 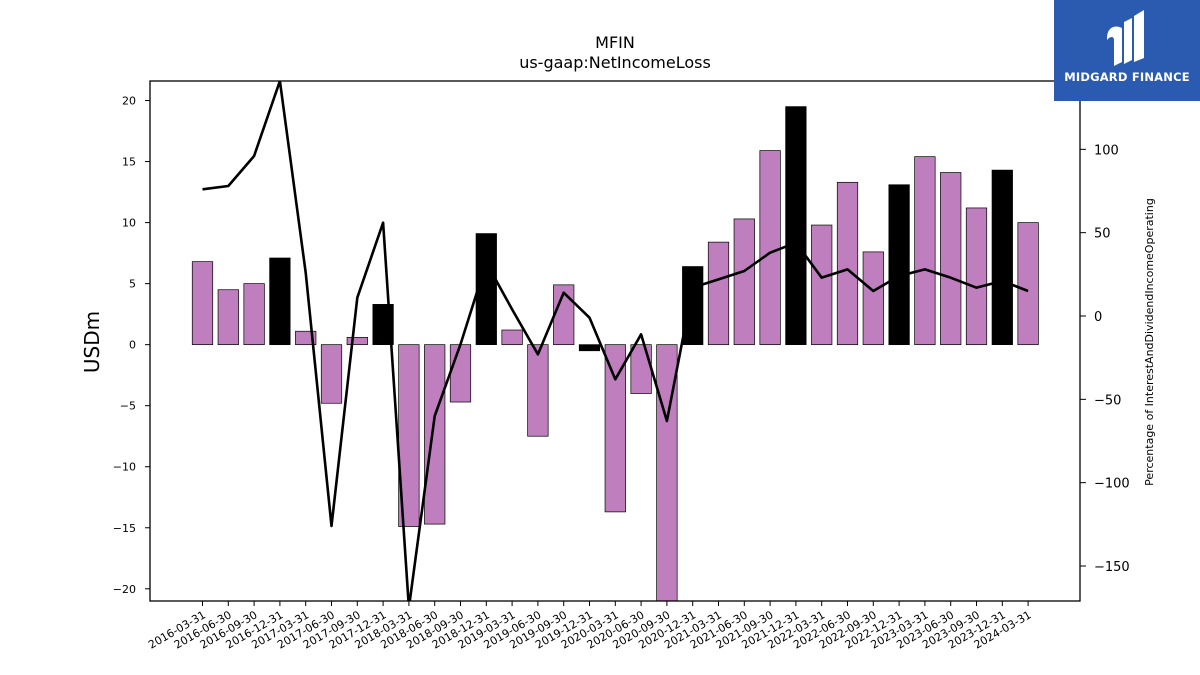 What do you see at coordinates (129, 101) in the screenshot?
I see `y-tick-label: 20` at bounding box center [129, 101].